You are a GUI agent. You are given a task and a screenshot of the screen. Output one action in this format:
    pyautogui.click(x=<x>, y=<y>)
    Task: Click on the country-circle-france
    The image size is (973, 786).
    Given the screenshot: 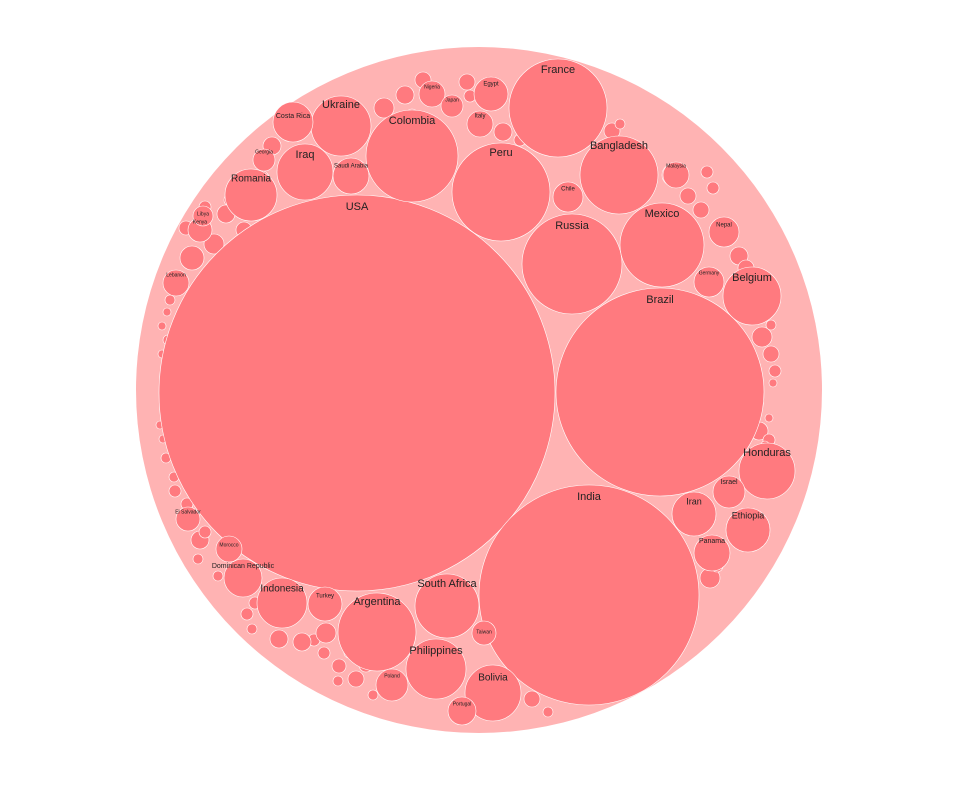 What is the action you would take?
    pyautogui.click(x=558, y=108)
    